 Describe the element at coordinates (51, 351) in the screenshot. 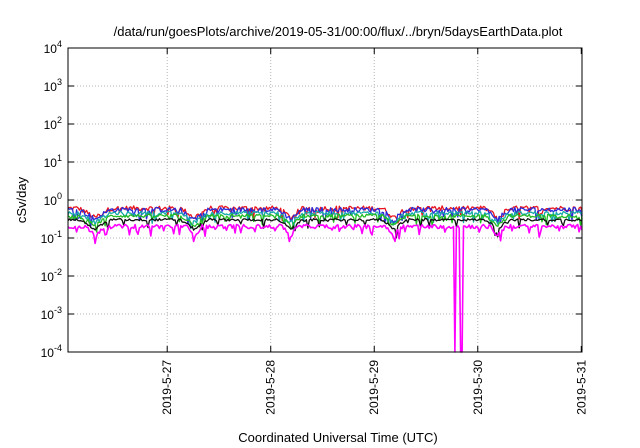

I see `y-tick-label: 10⁻⁴` at that location.